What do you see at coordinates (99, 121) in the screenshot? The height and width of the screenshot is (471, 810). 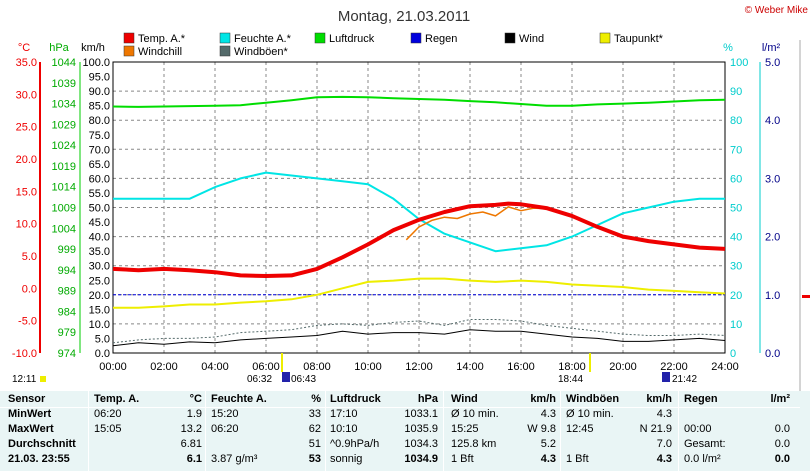 I see `wind-tick-label: 80.0` at bounding box center [99, 121].